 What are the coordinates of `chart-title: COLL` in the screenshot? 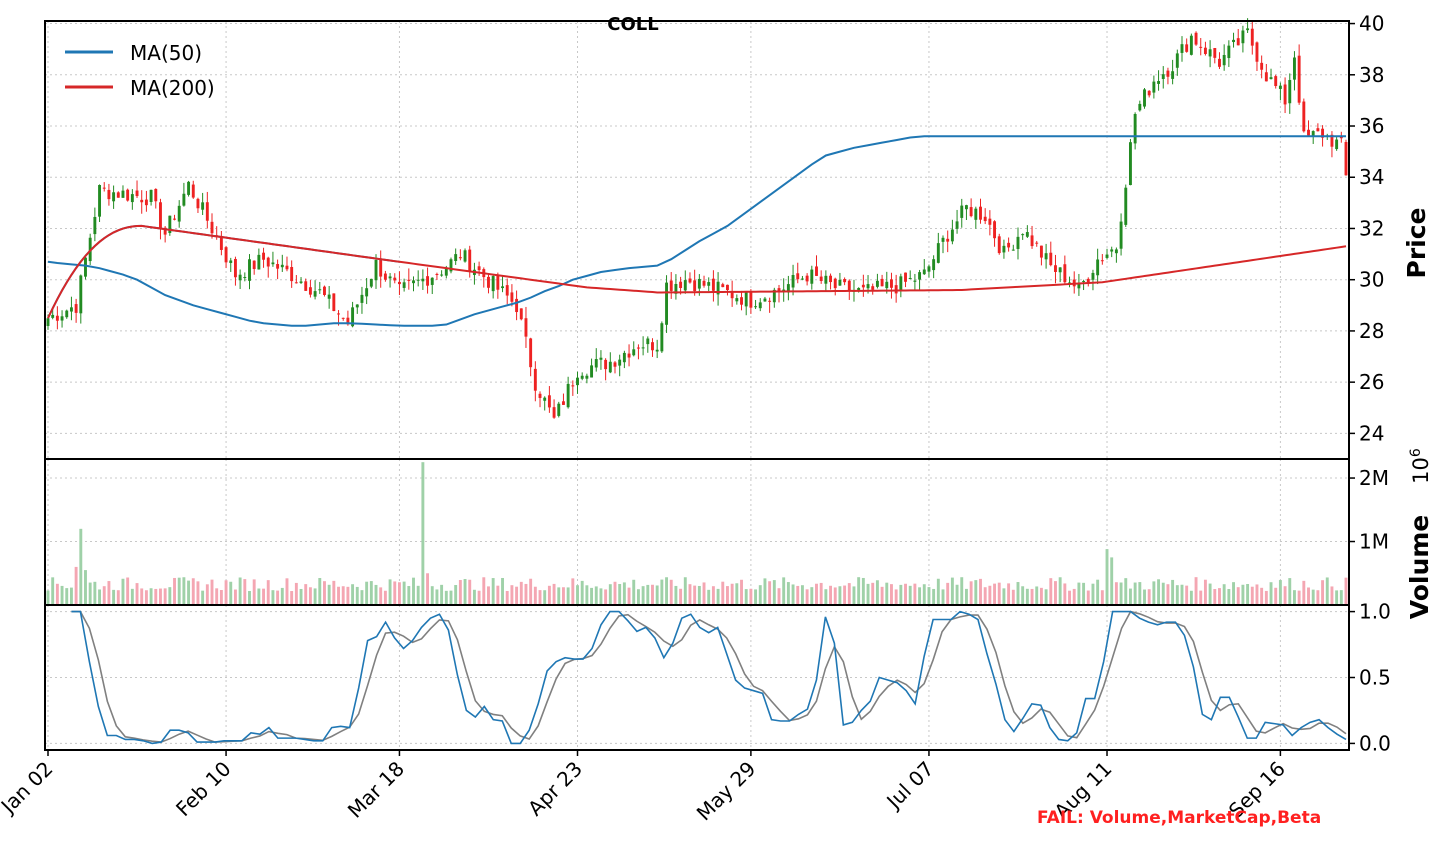 It's located at (632, 24).